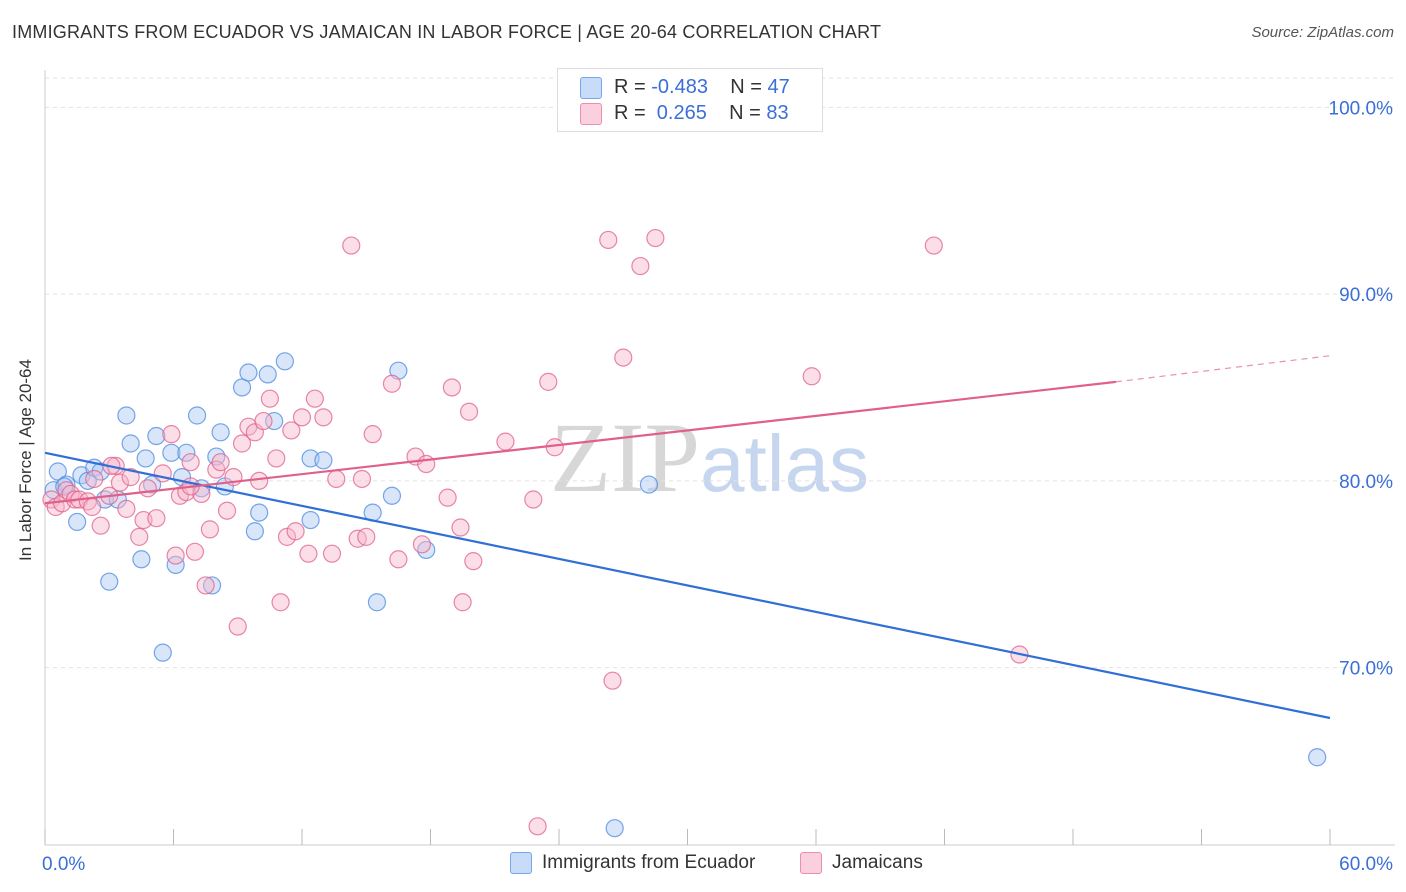 The image size is (1406, 892). I want to click on legend-n-value: 83, so click(777, 113).